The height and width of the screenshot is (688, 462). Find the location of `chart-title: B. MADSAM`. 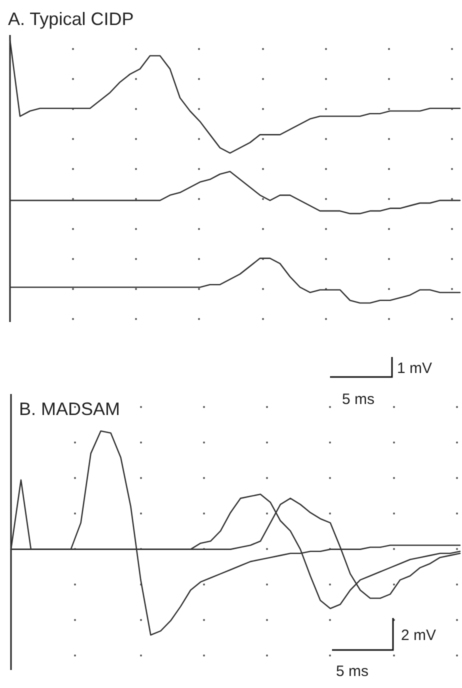

chart-title: B. MADSAM is located at coordinates (69, 409).